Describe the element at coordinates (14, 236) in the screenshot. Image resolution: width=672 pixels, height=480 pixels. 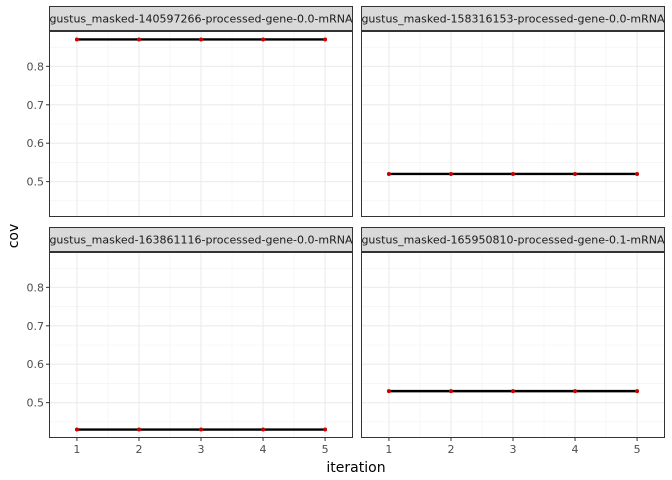
I see `y-axis-title: cov` at that location.